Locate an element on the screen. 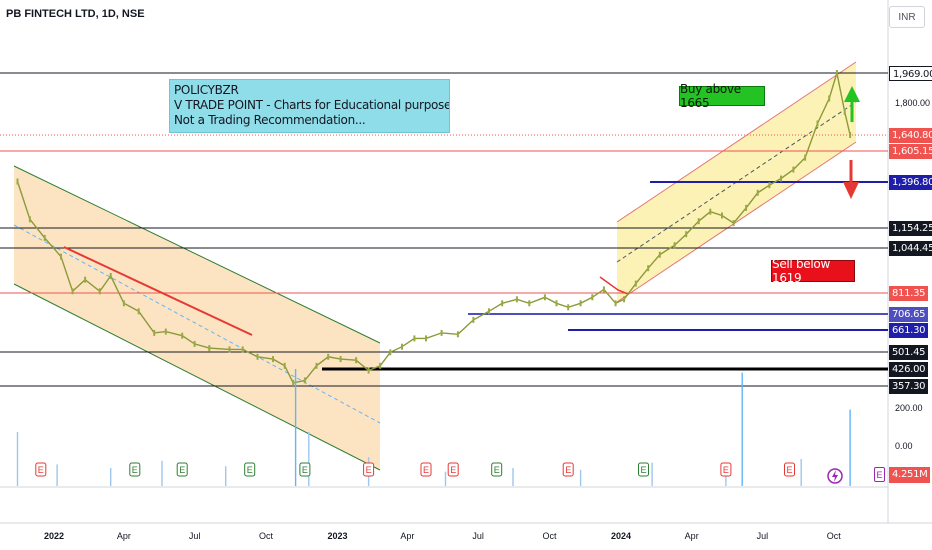  resistance-trendline is located at coordinates (158, 291).